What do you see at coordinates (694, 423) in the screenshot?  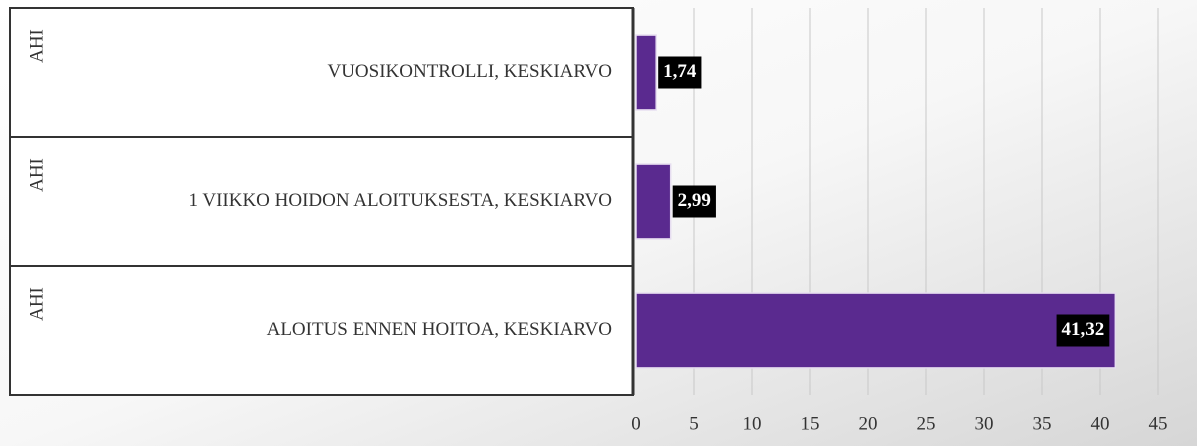 I see `x-tick-label: 5` at bounding box center [694, 423].